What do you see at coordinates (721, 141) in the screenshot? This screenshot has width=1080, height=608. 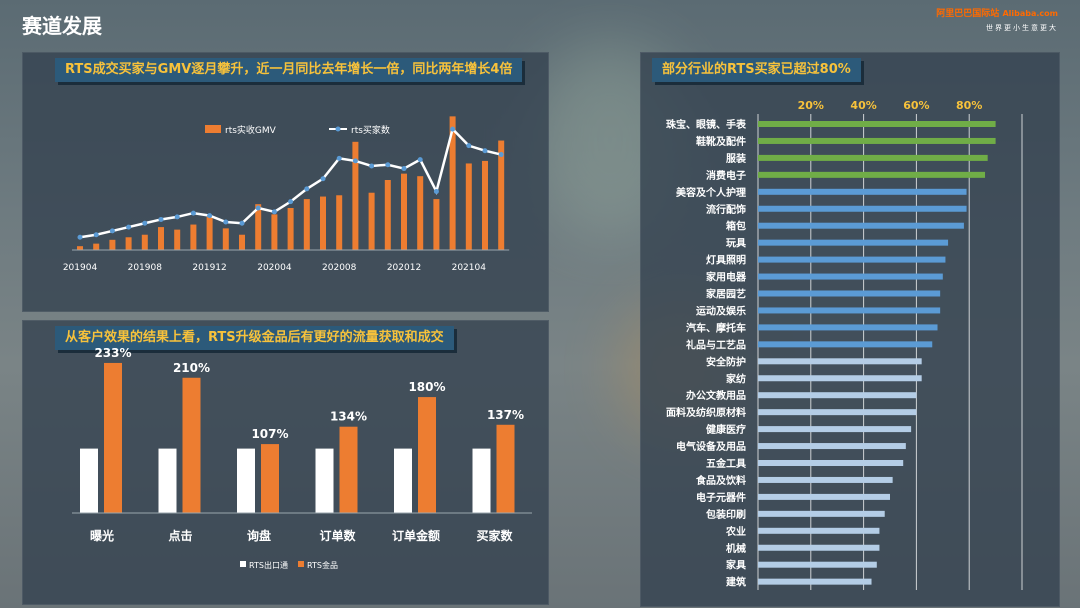 I see `industry-label: 鞋靴及配件` at bounding box center [721, 141].